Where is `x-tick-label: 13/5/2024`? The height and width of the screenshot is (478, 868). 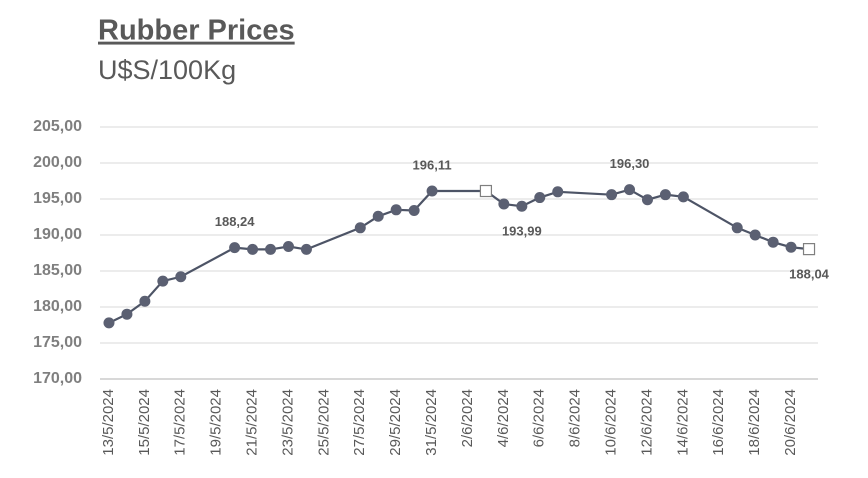
x-tick-label: 13/5/2024 is located at coordinates (108, 422).